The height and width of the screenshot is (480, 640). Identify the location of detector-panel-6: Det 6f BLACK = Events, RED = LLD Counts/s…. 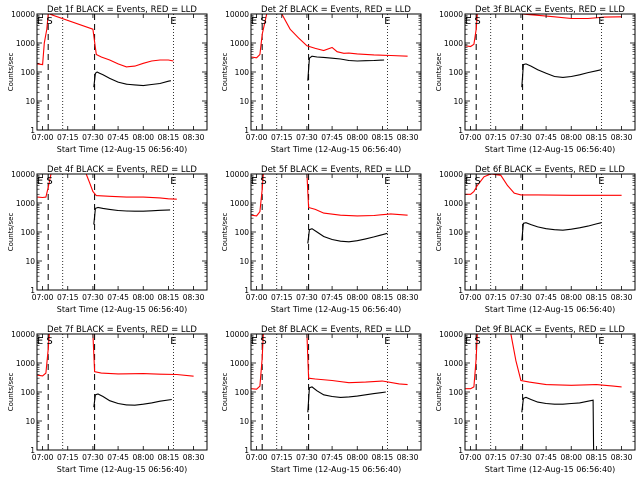
(535, 239).